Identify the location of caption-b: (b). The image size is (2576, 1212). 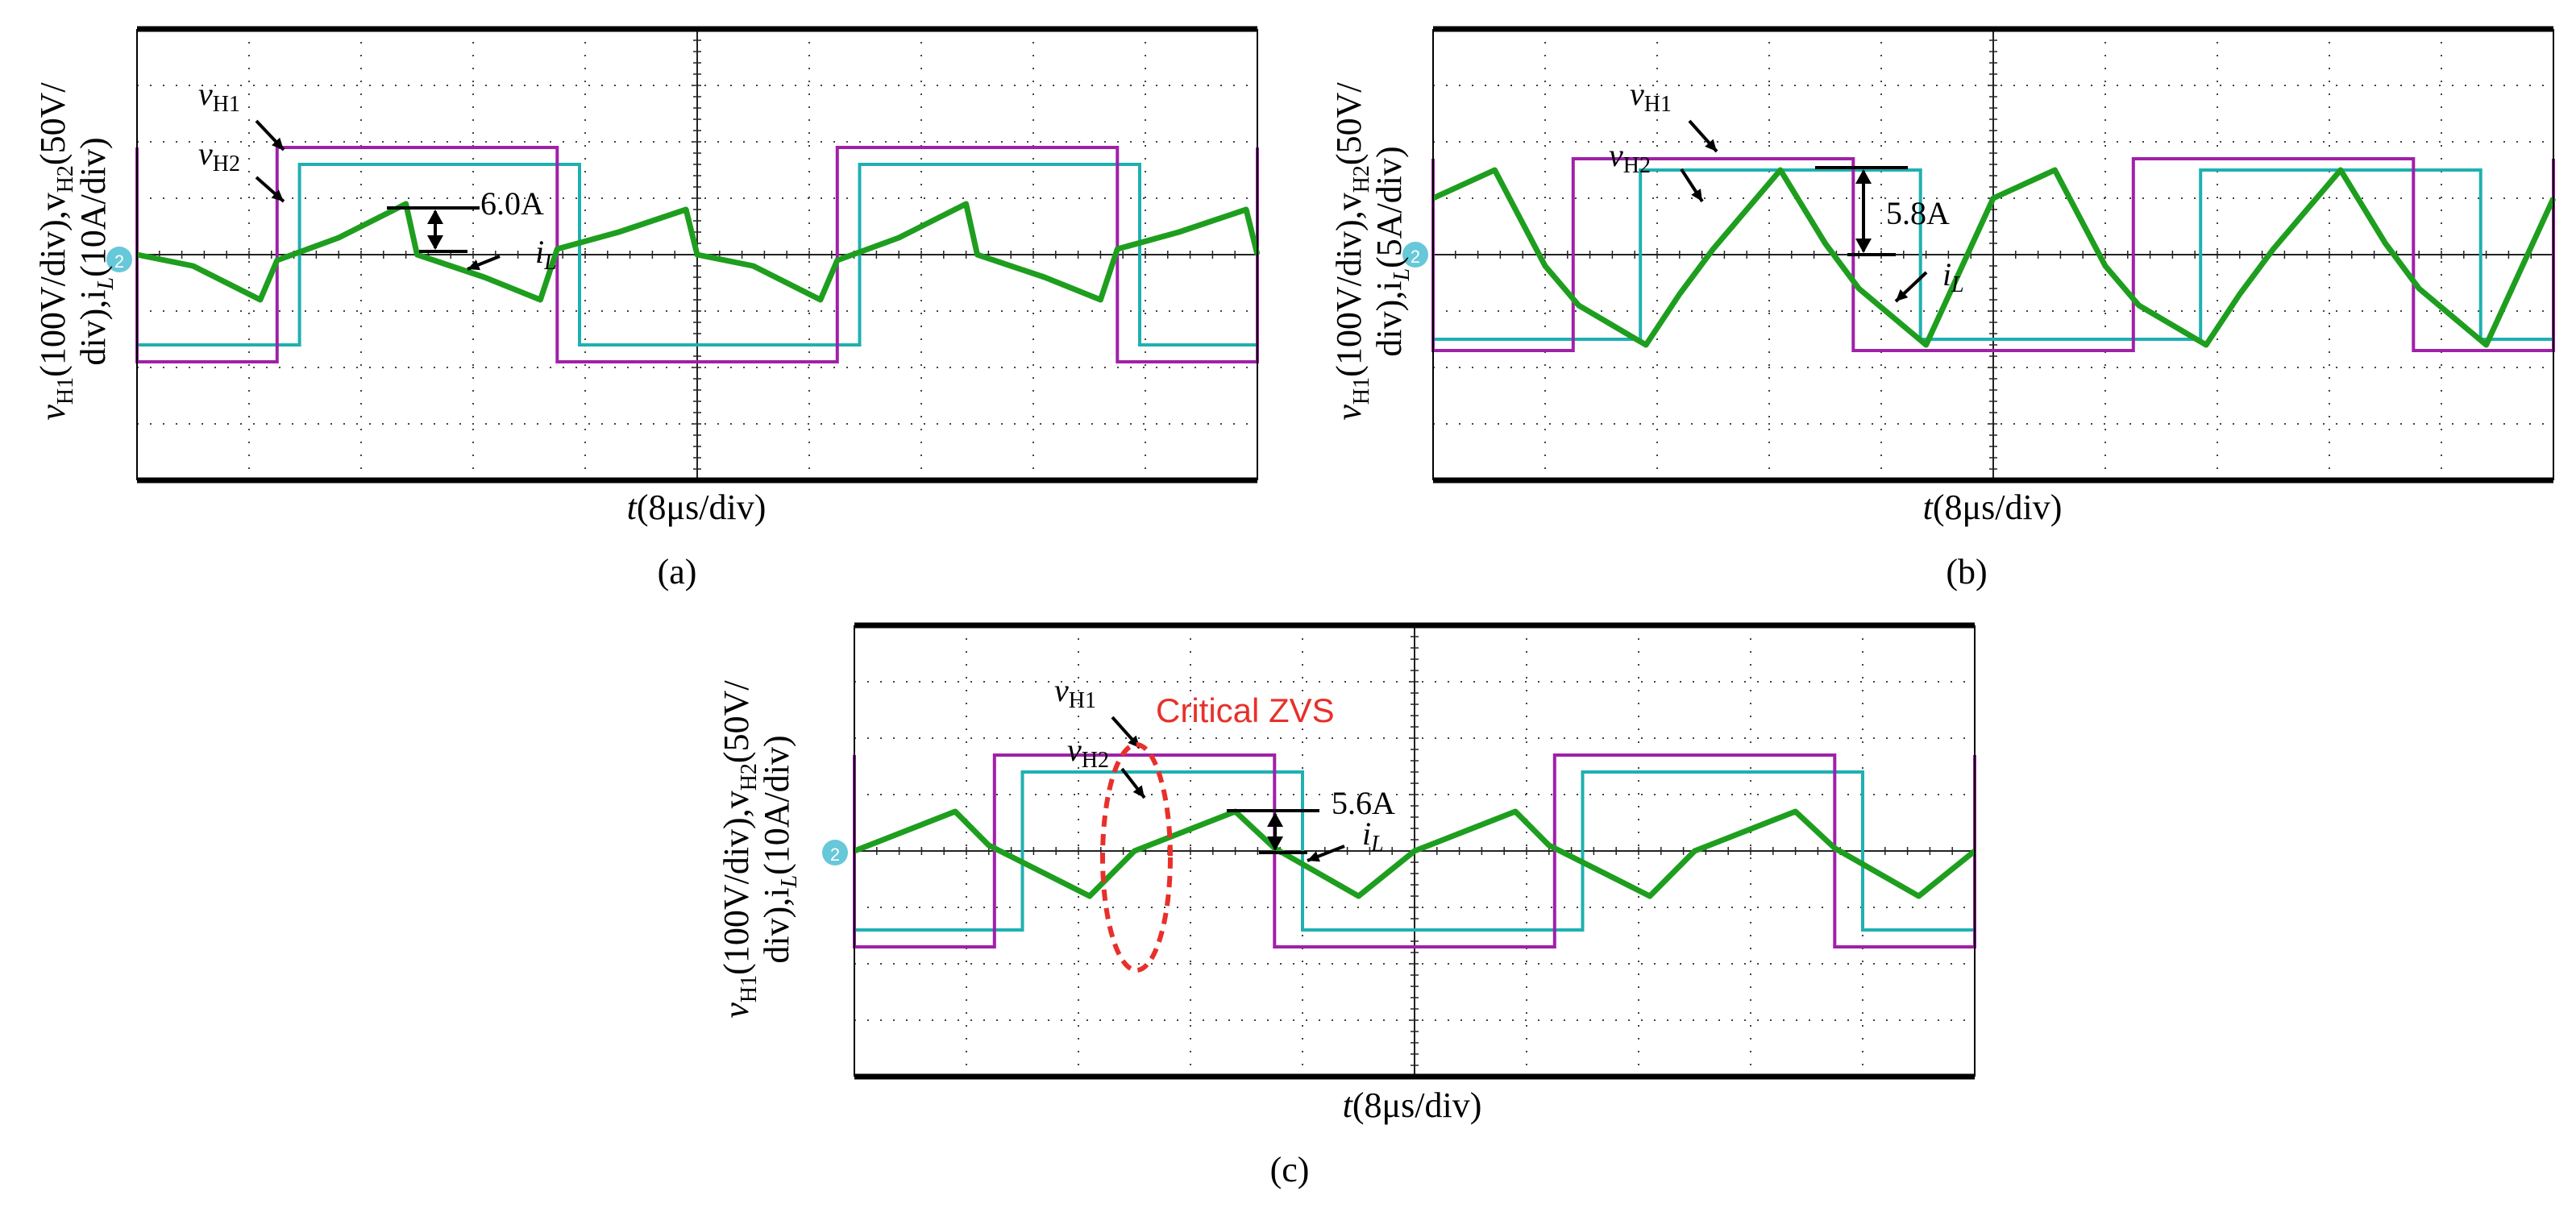
(1966, 571).